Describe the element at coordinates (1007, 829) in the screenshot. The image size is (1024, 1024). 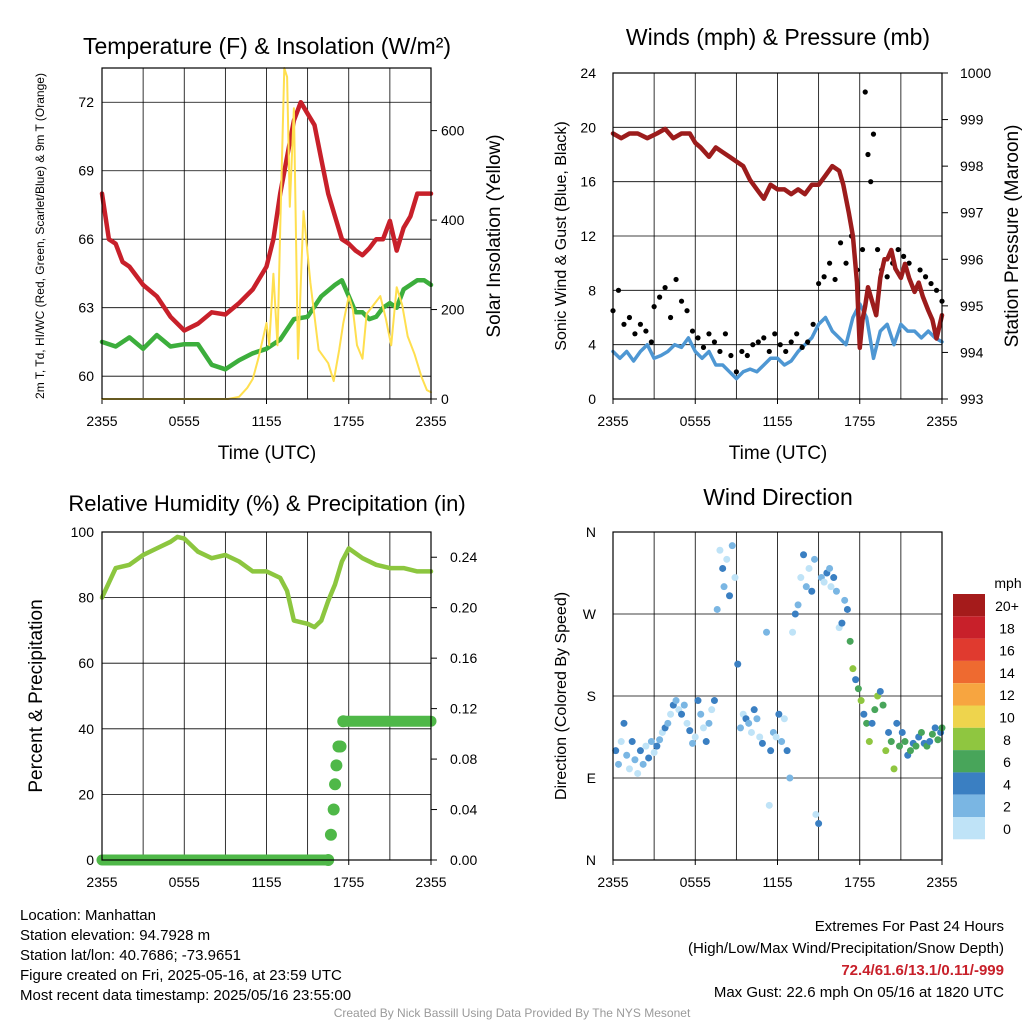
I see `legend-label: 0` at that location.